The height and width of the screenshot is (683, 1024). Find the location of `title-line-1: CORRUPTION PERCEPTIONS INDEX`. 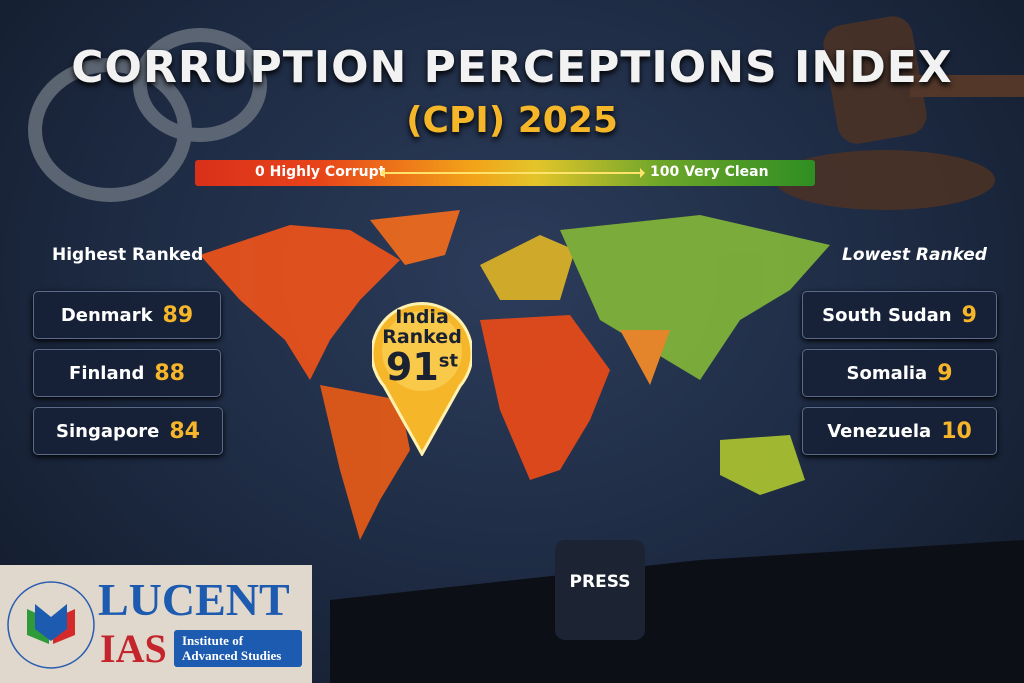

title-line-1: CORRUPTION PERCEPTIONS INDEX is located at coordinates (512, 67).